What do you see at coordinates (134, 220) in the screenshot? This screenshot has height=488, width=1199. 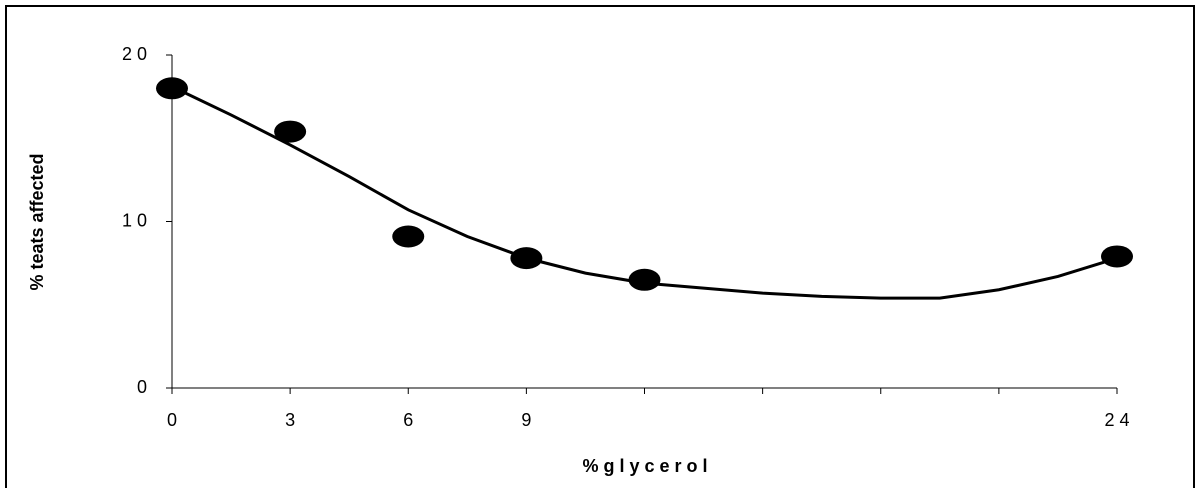 I see `y-tick-label: 1 0` at bounding box center [134, 220].